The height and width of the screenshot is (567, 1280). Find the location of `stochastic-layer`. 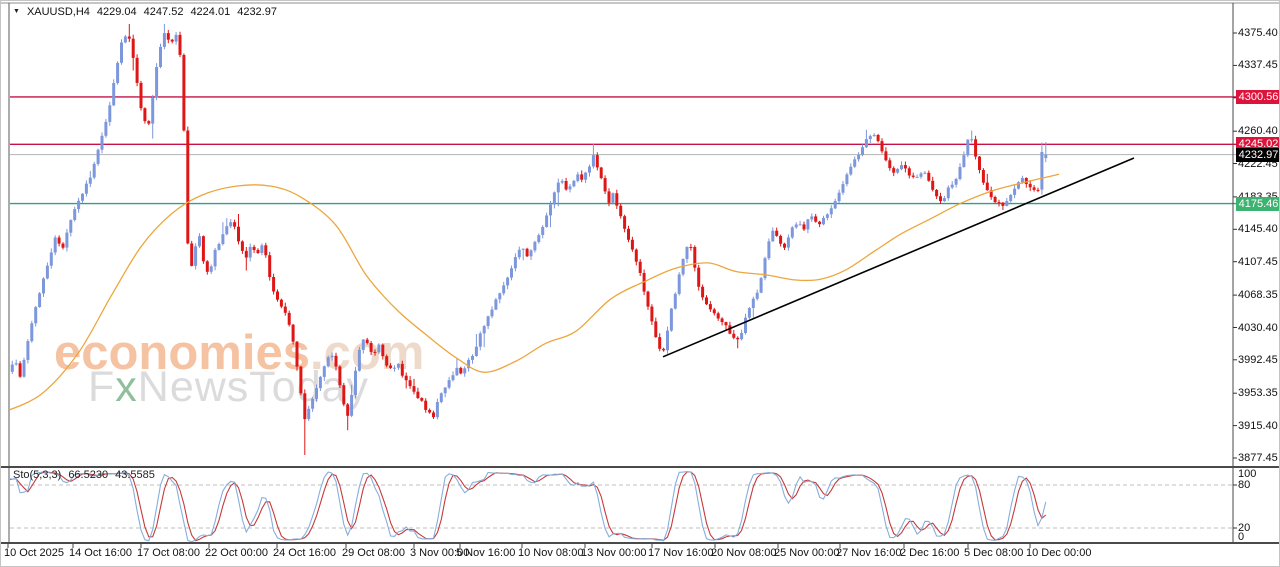

stochastic-layer is located at coordinates (621, 507).